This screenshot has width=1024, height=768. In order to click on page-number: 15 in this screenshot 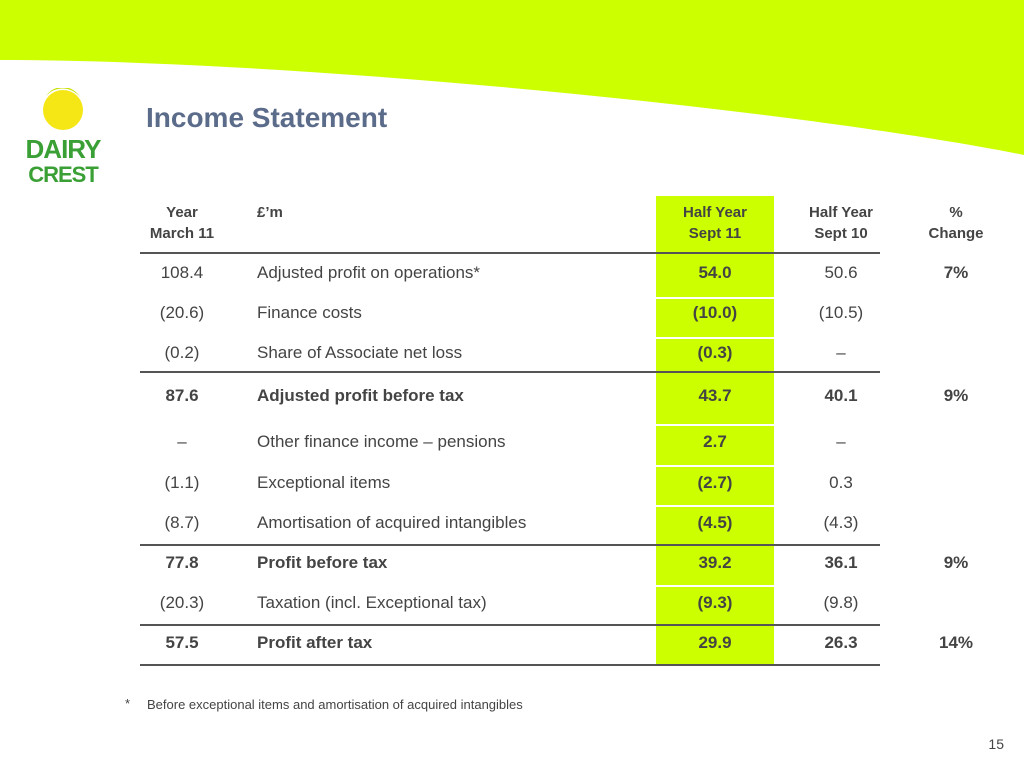, I will do `click(996, 744)`.